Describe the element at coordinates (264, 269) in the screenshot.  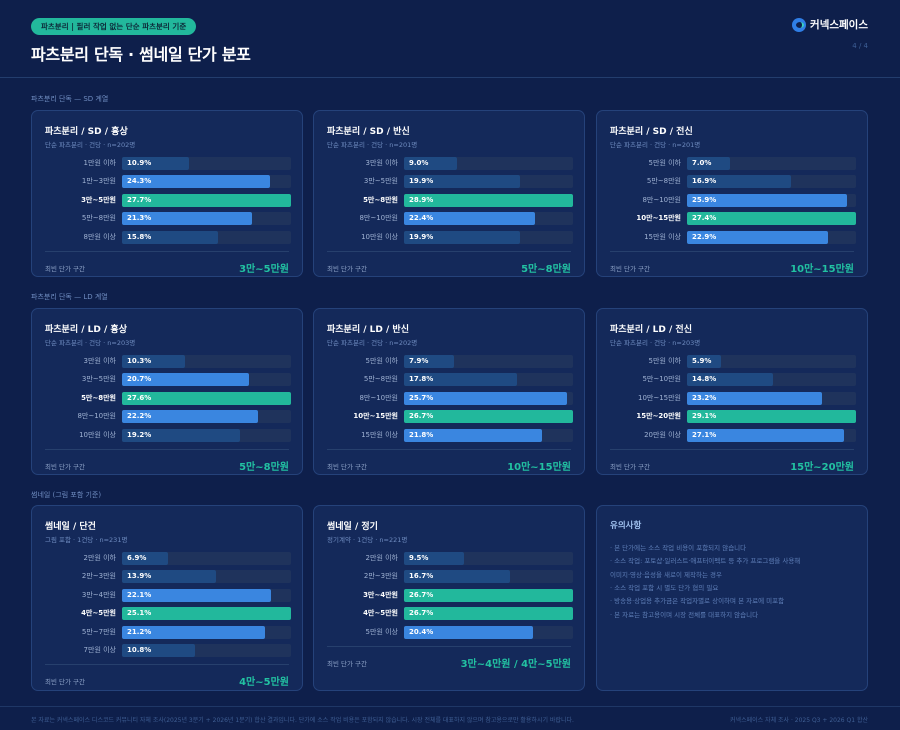
I see `mode-value: 3만~5만원` at that location.